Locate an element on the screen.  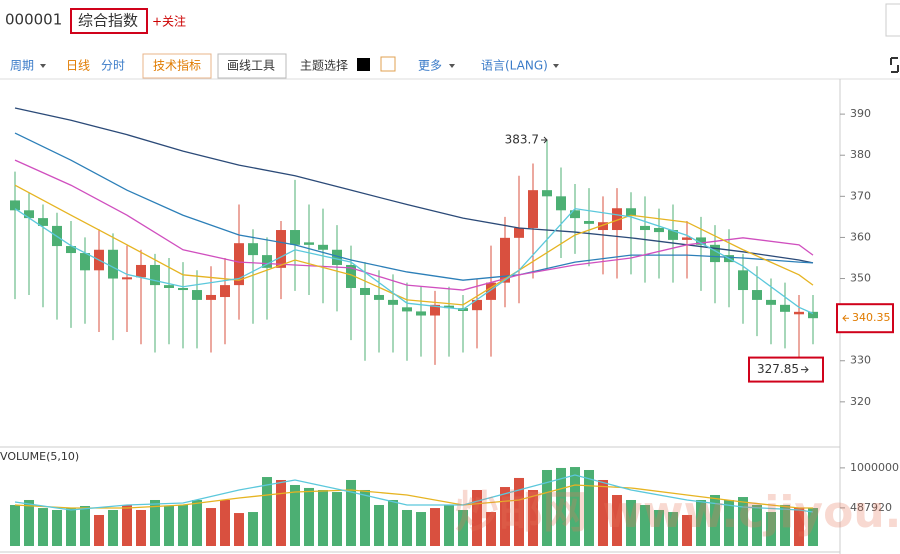
y-tick-label: 320 is located at coordinates (860, 401).